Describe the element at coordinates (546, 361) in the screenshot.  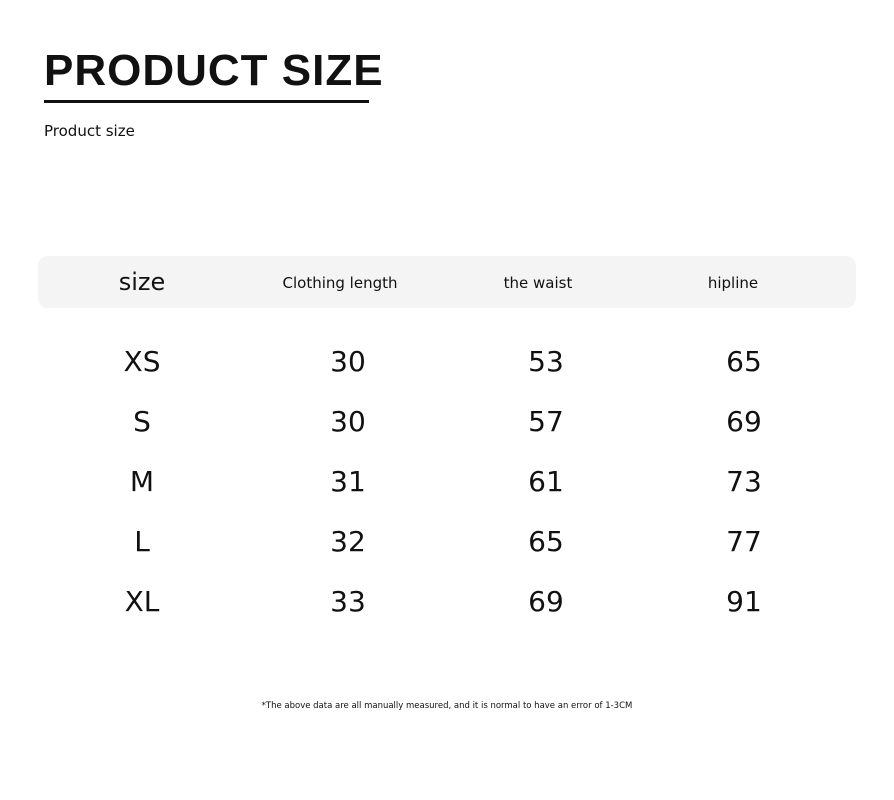
I see `cell-waist: 53` at that location.